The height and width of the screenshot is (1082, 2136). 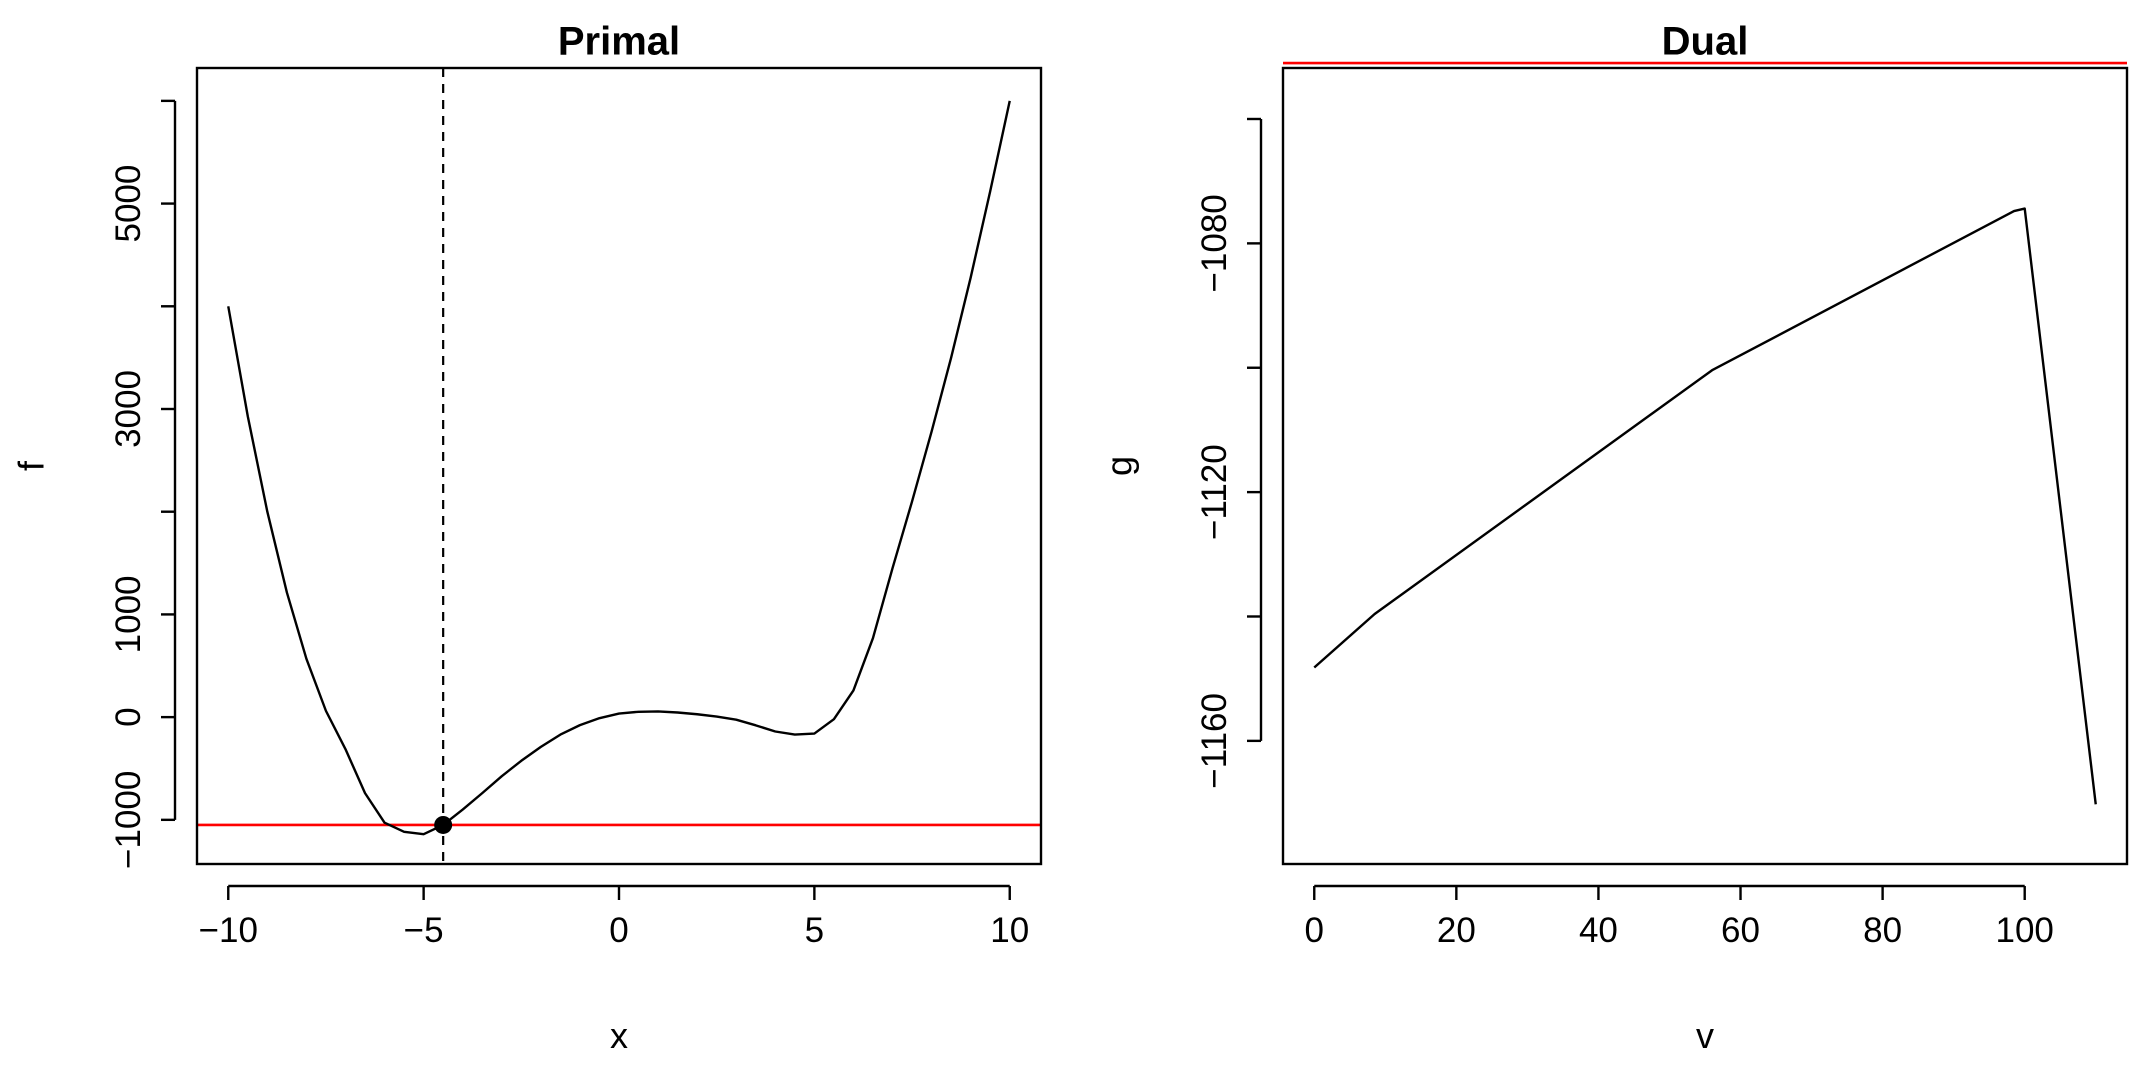 I want to click on optimum-point, so click(x=443, y=824).